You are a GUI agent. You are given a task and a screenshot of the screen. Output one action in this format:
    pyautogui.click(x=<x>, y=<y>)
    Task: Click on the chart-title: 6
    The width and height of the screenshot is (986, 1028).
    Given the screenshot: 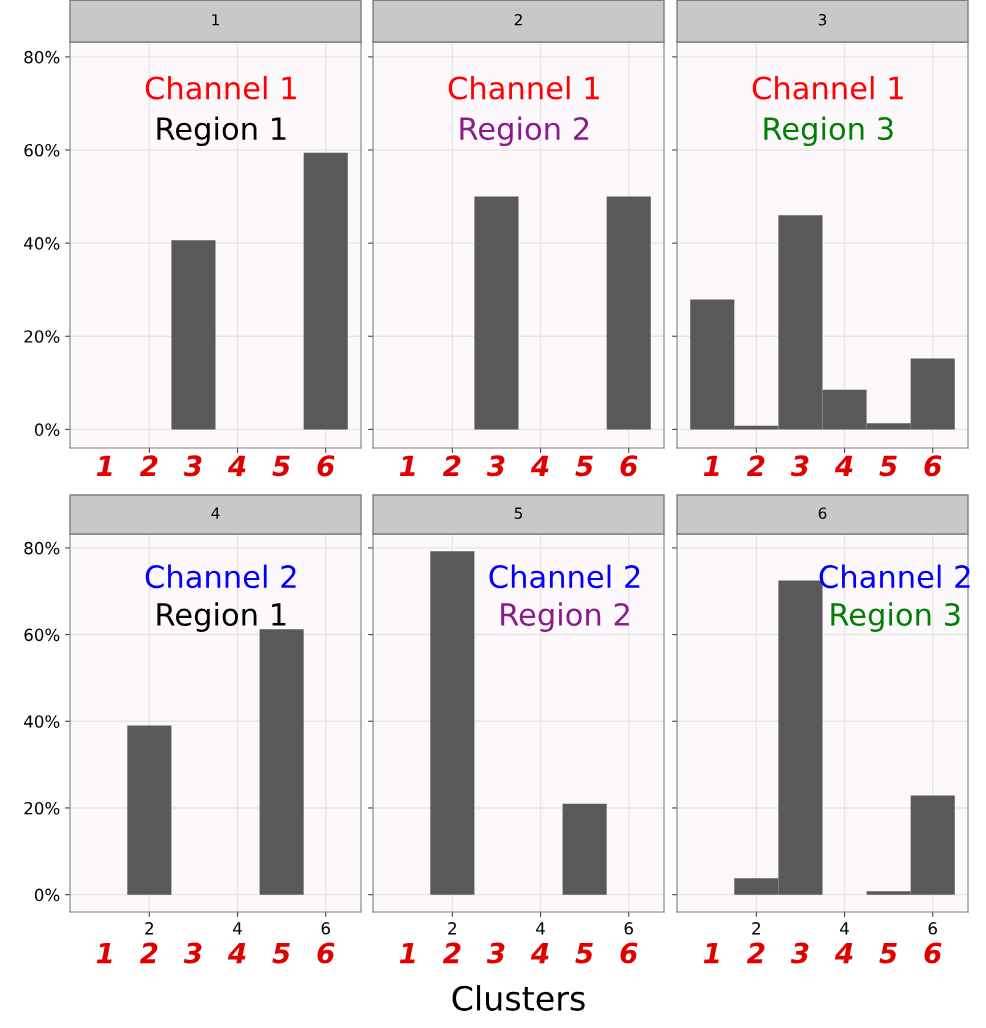 What is the action you would take?
    pyautogui.click(x=822, y=513)
    